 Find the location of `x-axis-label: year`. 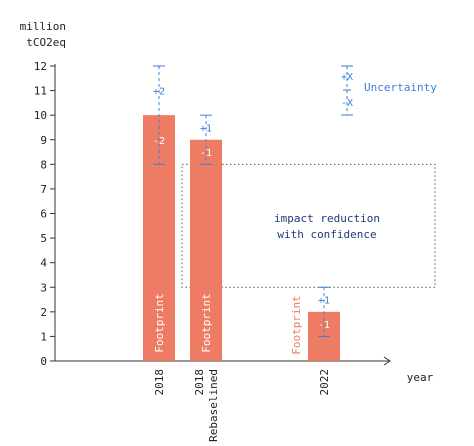

x-axis-label: year is located at coordinates (420, 377).